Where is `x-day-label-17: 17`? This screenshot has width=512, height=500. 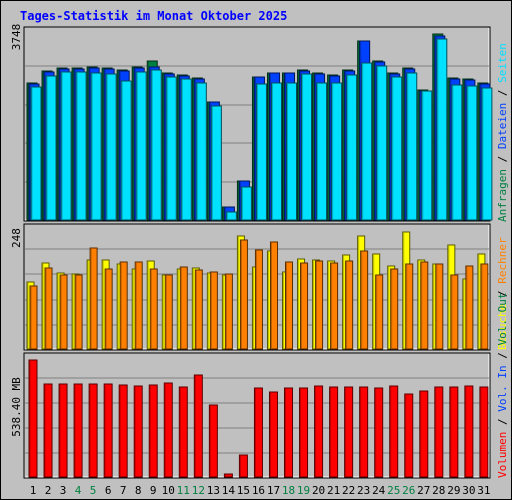
x-day-label-17: 17 is located at coordinates (273, 490).